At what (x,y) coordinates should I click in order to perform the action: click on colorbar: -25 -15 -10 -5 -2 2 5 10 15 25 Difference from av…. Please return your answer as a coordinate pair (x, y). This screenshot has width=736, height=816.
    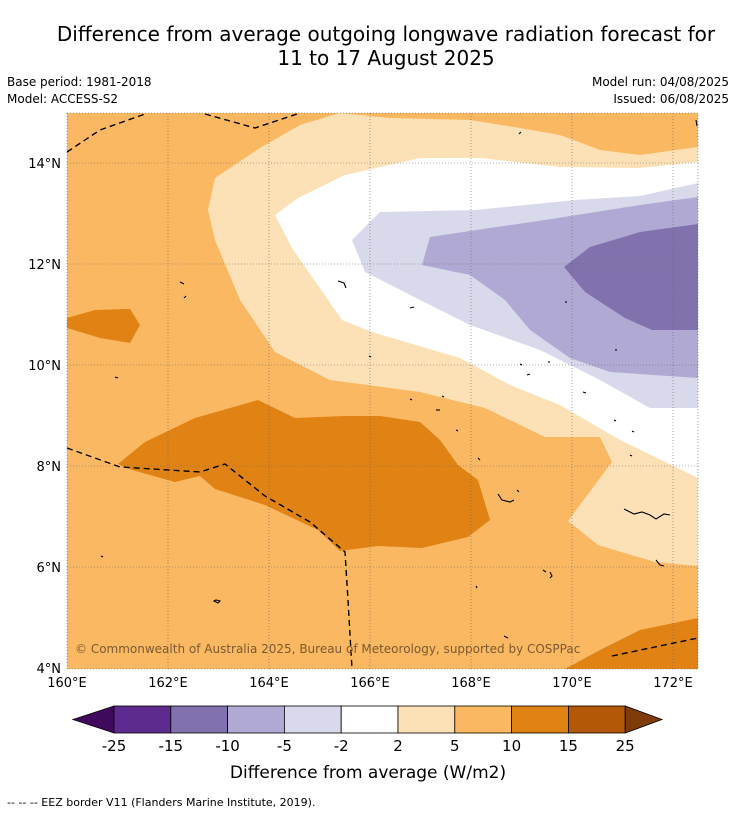
    Looking at the image, I should click on (367, 744).